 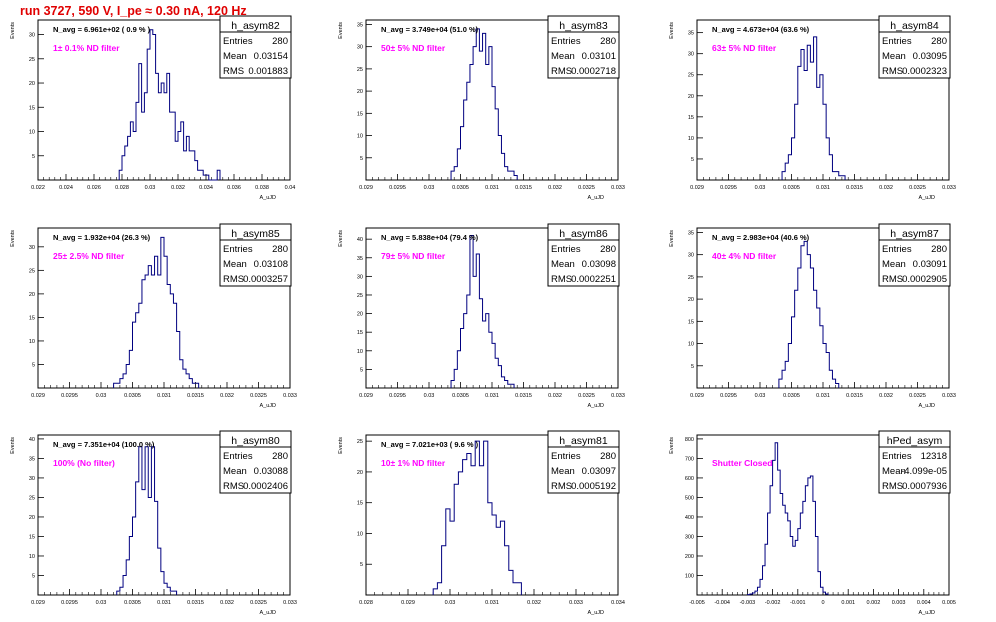 I want to click on x-tick-label: 0.0295, so click(x=728, y=396).